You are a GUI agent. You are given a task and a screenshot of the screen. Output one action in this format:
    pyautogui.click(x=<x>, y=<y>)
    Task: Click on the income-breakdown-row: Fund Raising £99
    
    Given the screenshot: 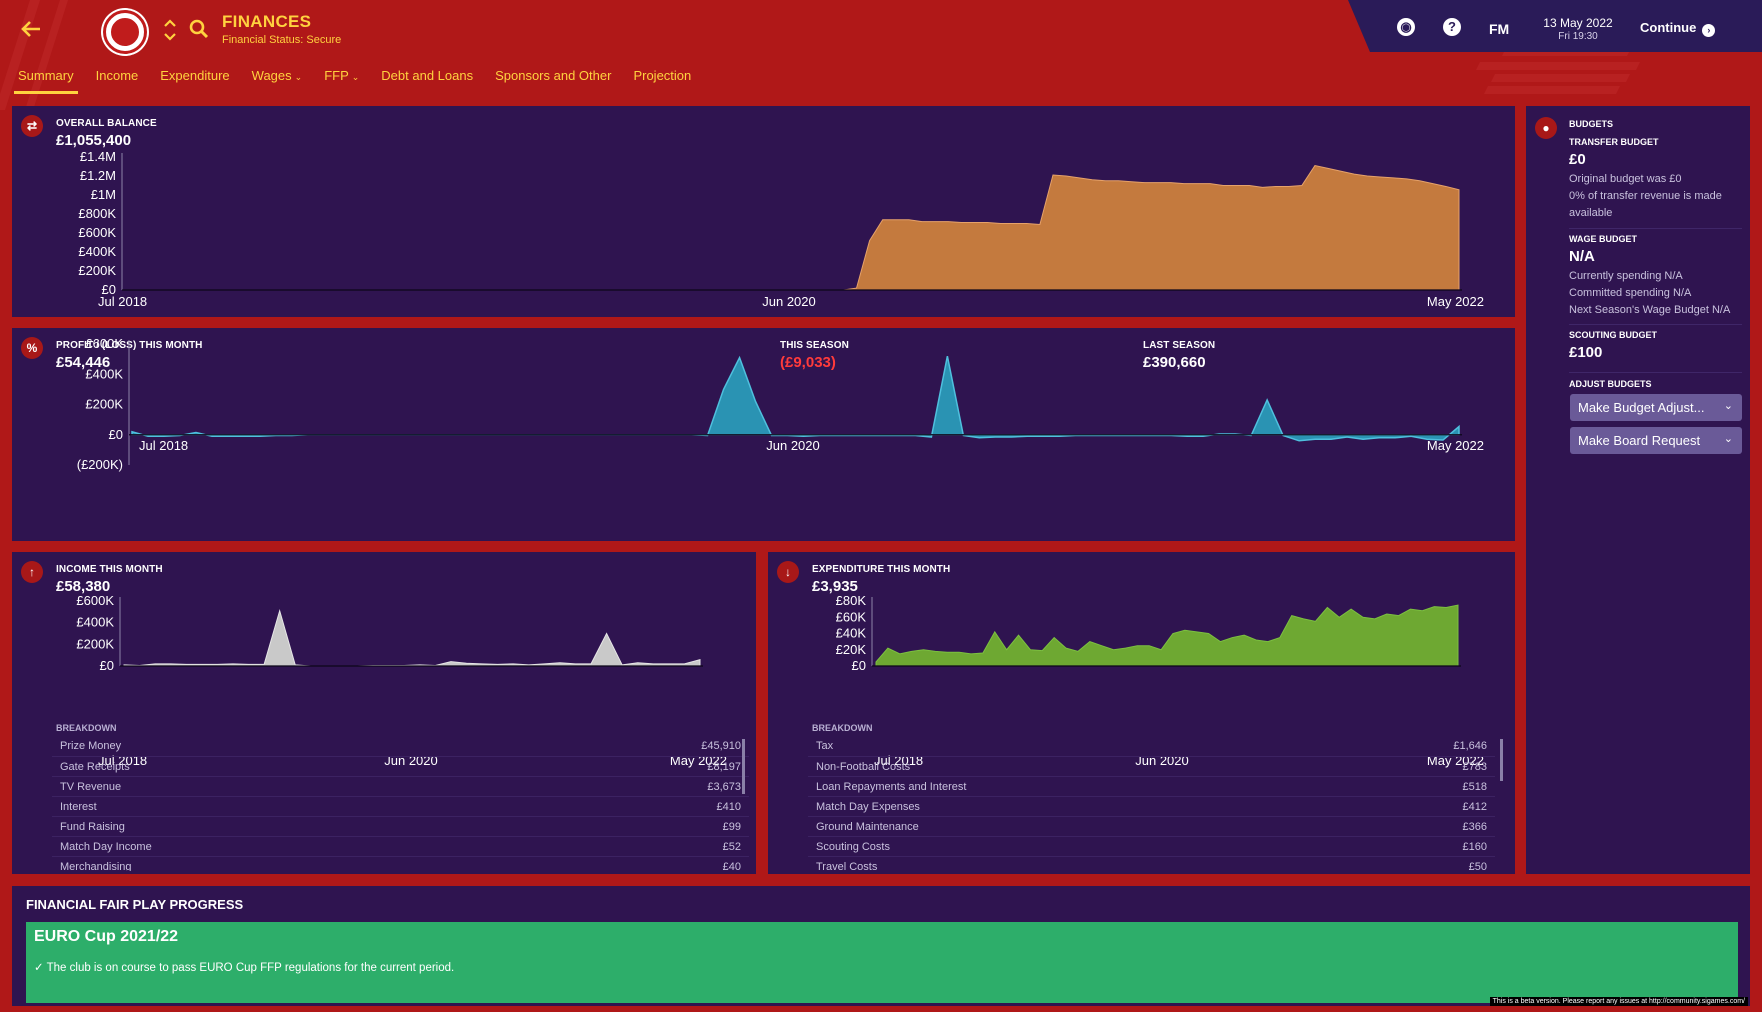 What is the action you would take?
    pyautogui.click(x=400, y=826)
    